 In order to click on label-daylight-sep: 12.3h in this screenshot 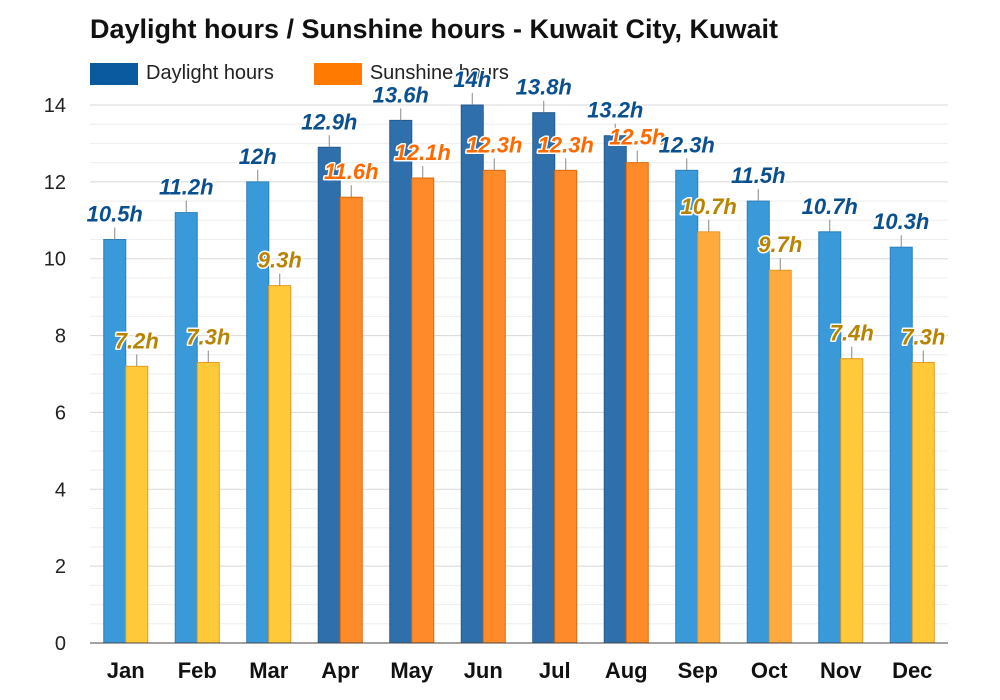, I will do `click(687, 144)`.